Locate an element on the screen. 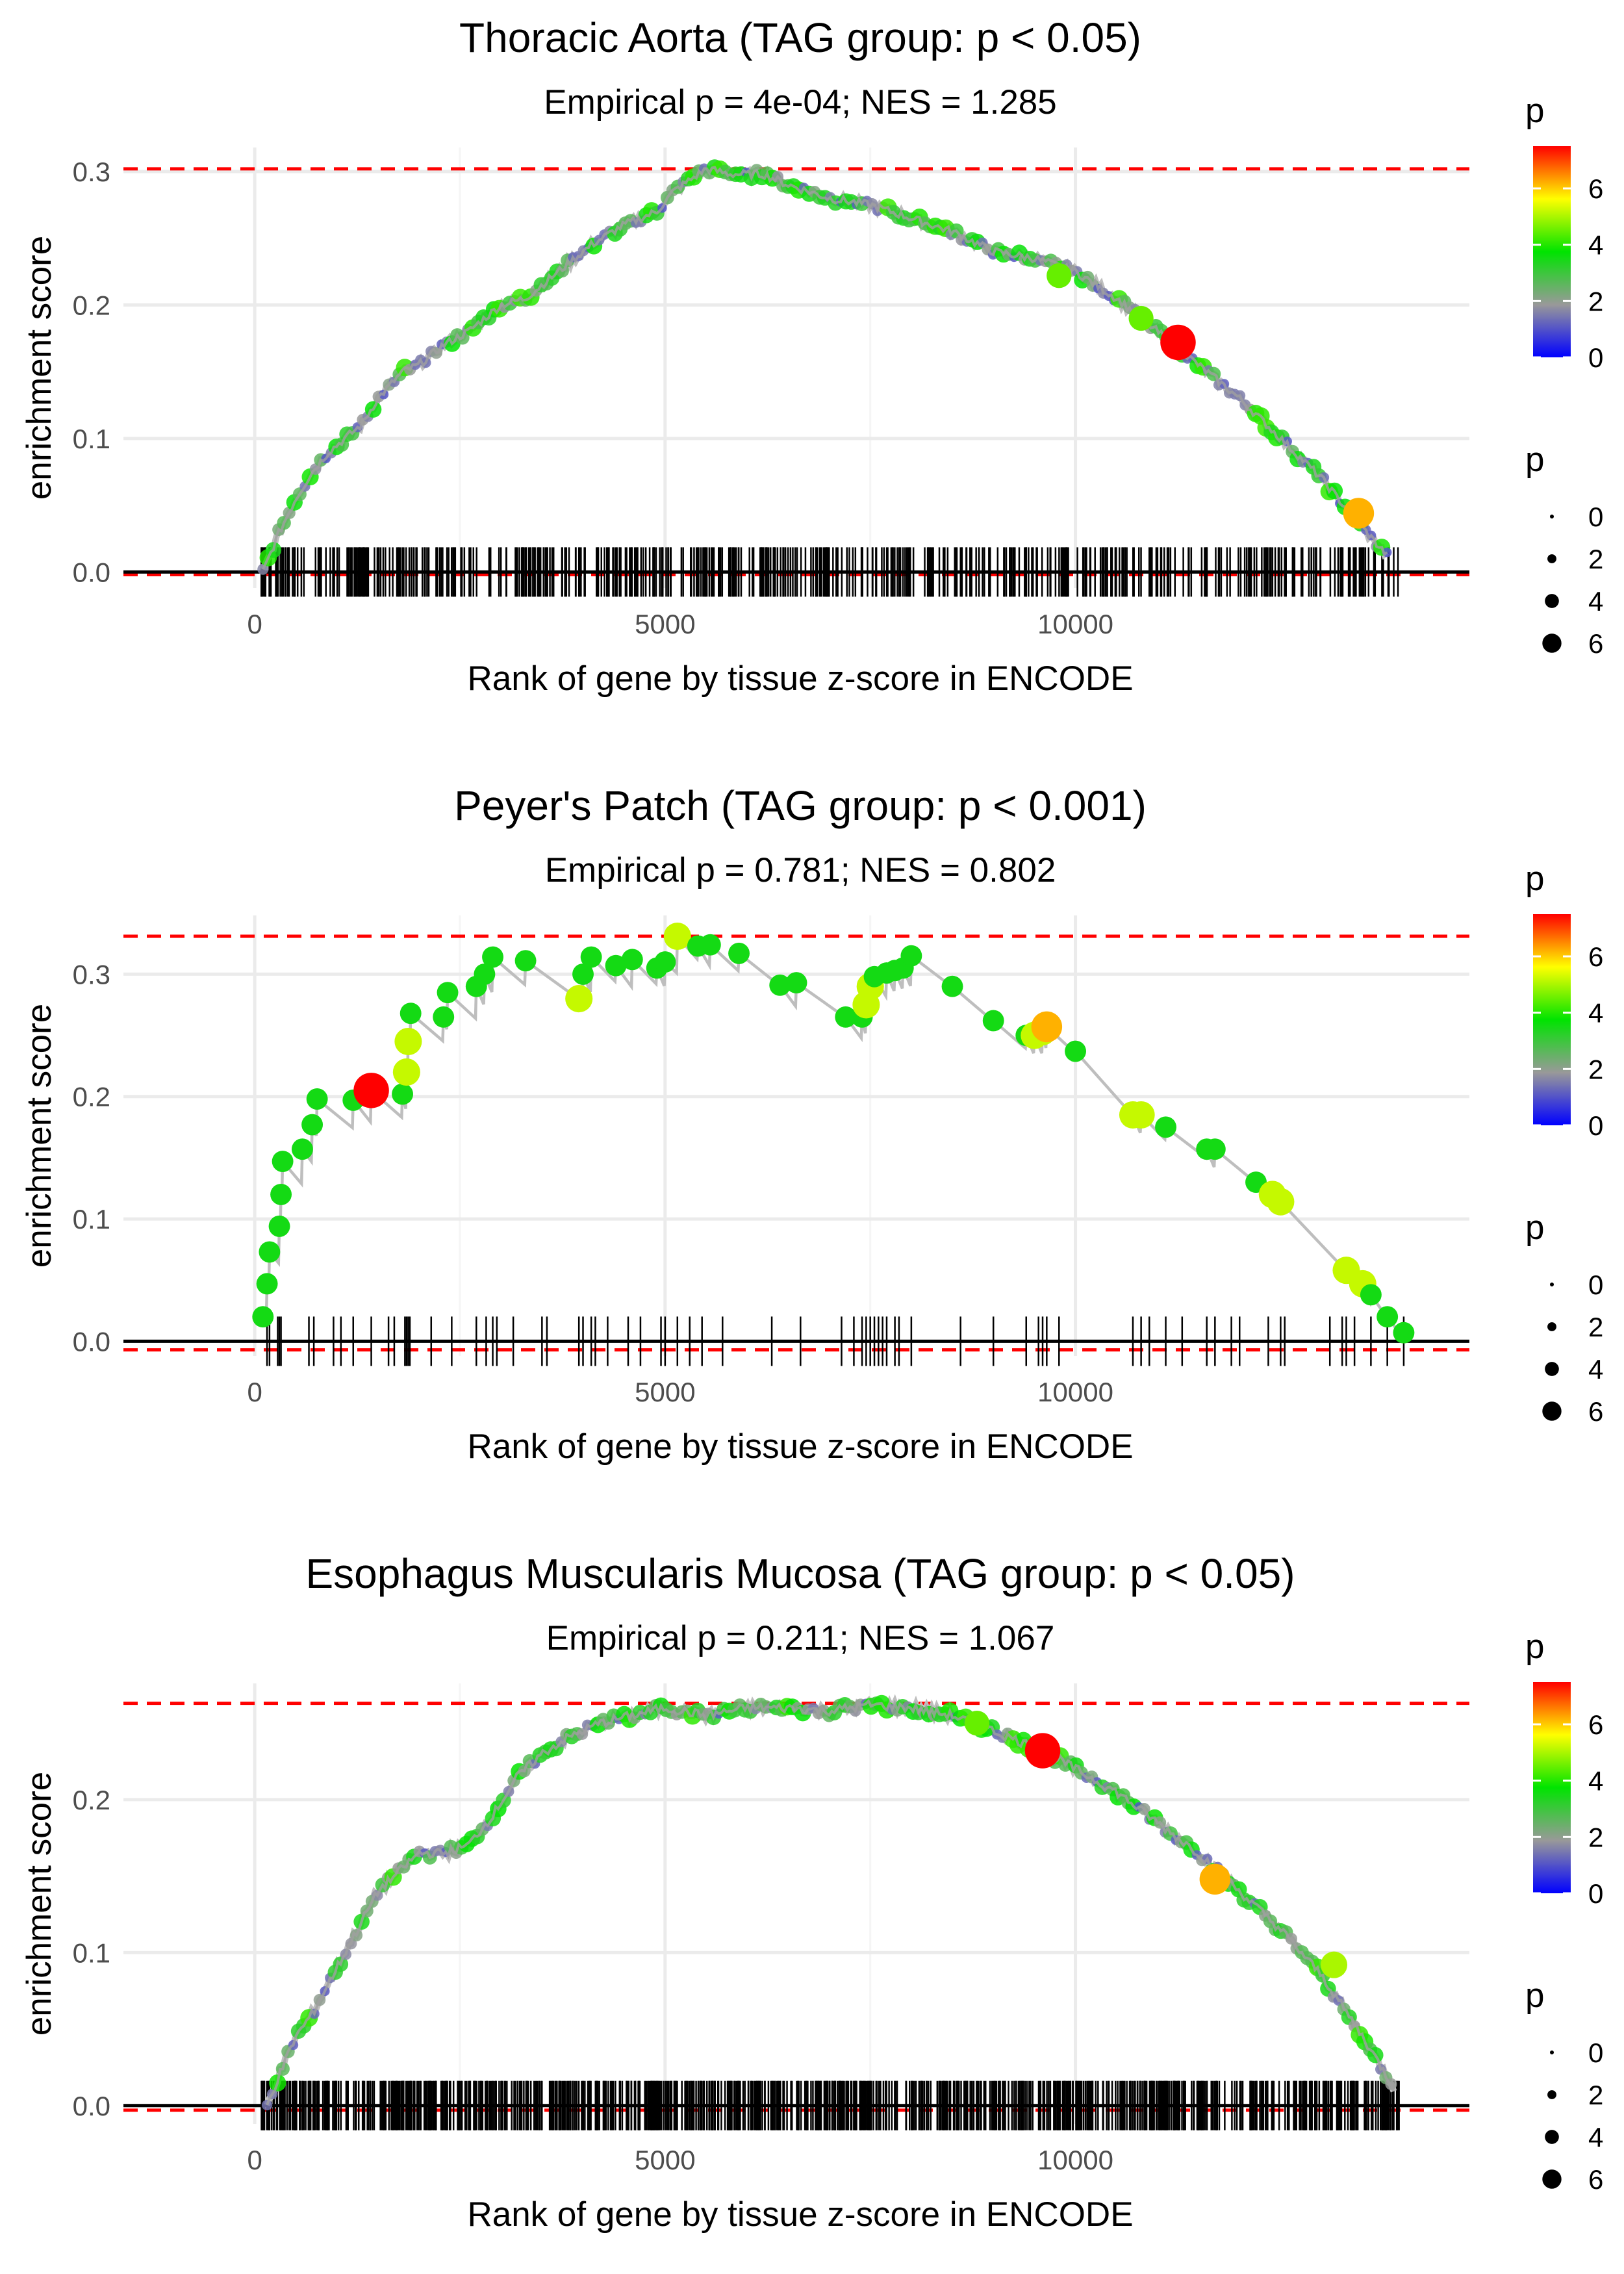 This screenshot has width=1624, height=2274. legend-size-label: 4 is located at coordinates (1595, 2137).